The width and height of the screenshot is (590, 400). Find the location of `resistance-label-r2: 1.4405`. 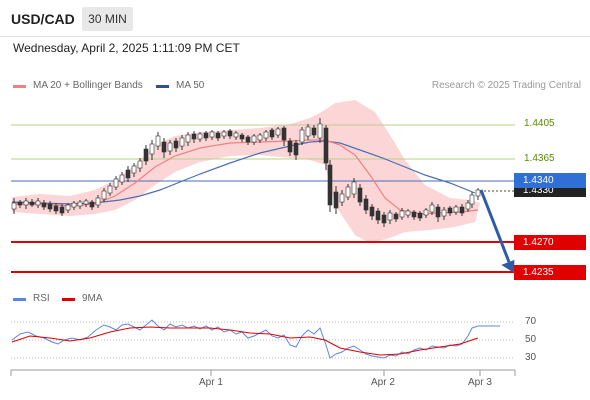

resistance-label-r2: 1.4405 is located at coordinates (539, 123).